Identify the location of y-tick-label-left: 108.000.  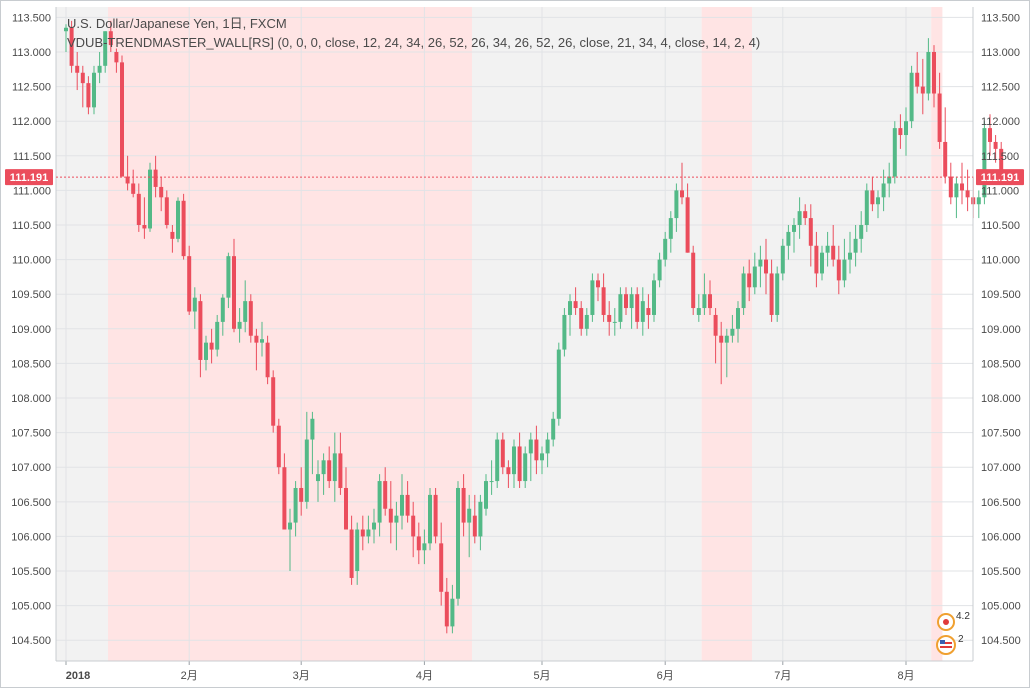
(31, 399).